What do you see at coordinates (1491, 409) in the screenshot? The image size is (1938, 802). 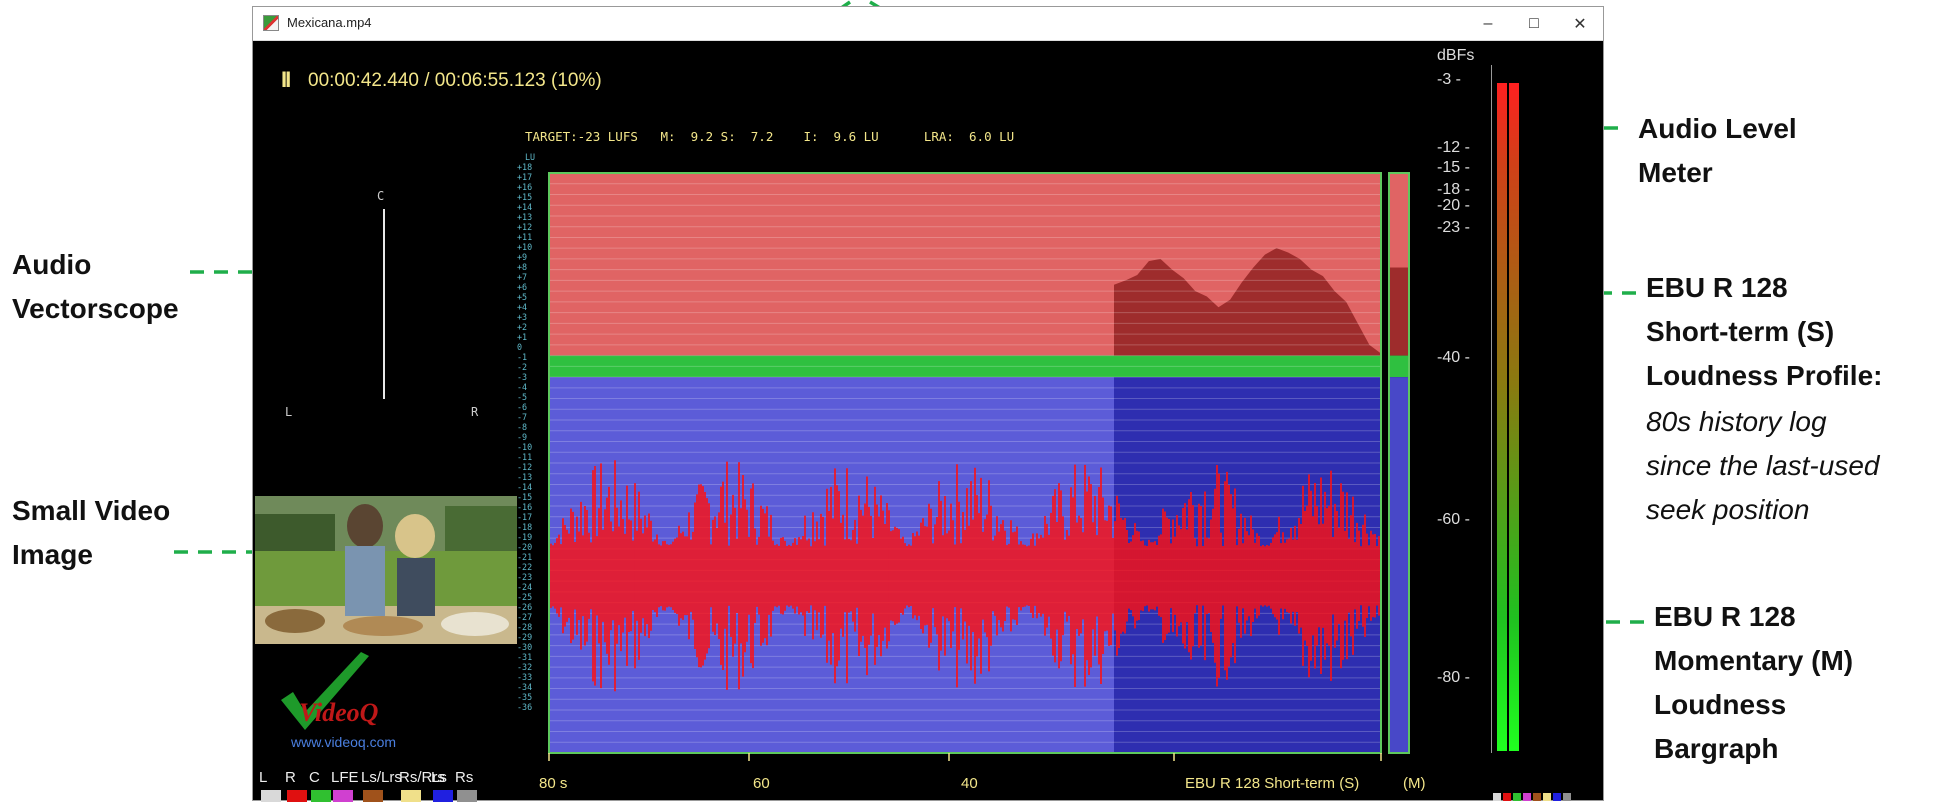 I see `dbfs-meter-axis` at bounding box center [1491, 409].